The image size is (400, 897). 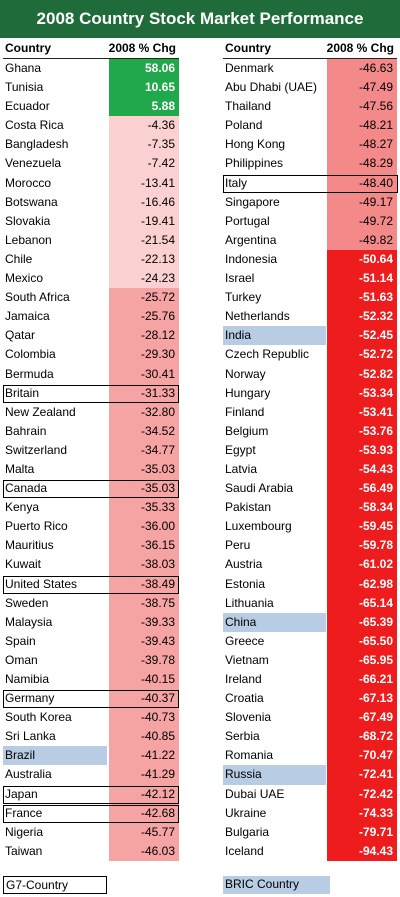 What do you see at coordinates (142, 48) in the screenshot?
I see `change-header: 2008 % Chg` at bounding box center [142, 48].